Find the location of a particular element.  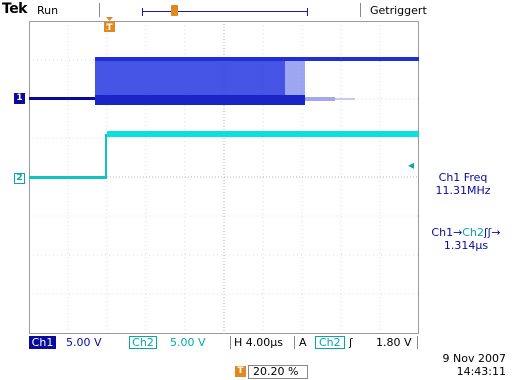

trigger-position-value: 20.20 % is located at coordinates (278, 372).